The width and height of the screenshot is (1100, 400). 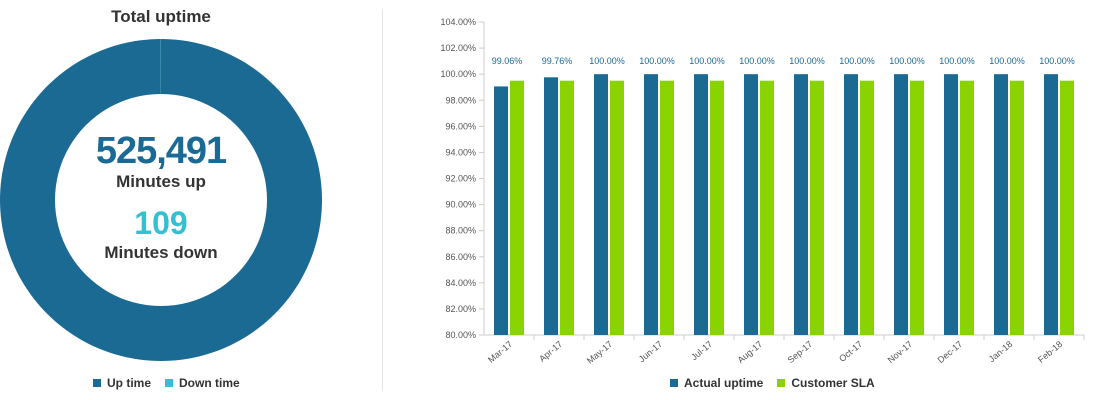 What do you see at coordinates (161, 151) in the screenshot?
I see `minutes-up-value: 525,491` at bounding box center [161, 151].